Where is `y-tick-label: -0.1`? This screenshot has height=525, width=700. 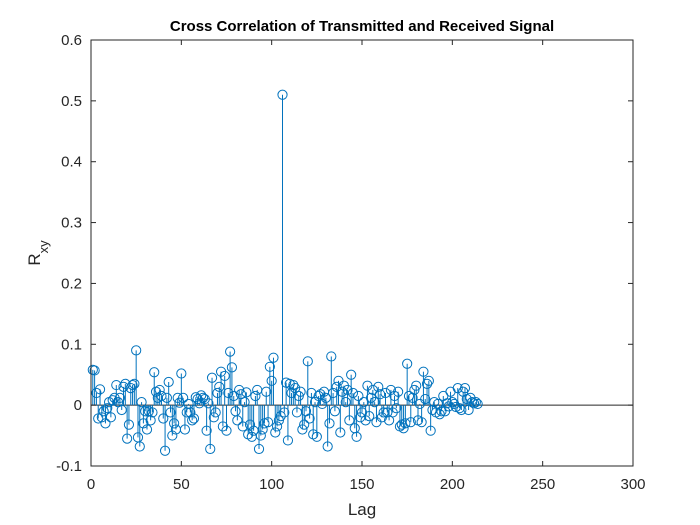
y-tick-label: -0.1 is located at coordinates (69, 466).